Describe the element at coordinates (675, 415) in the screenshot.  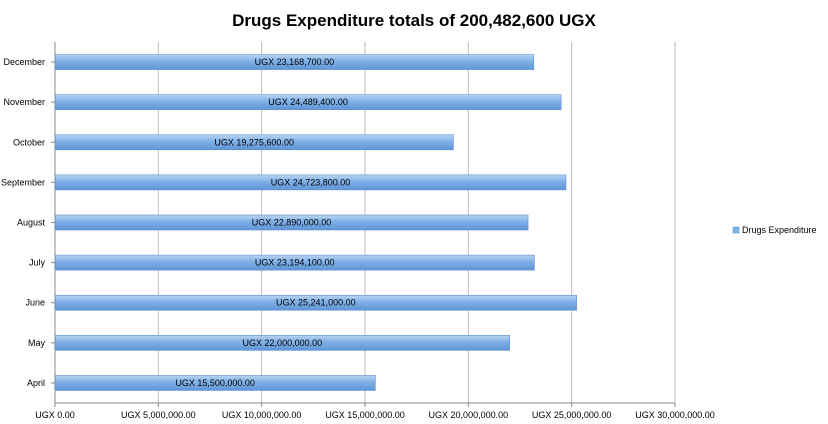
I see `x-tick-label: UGX 30,000,000.00` at that location.